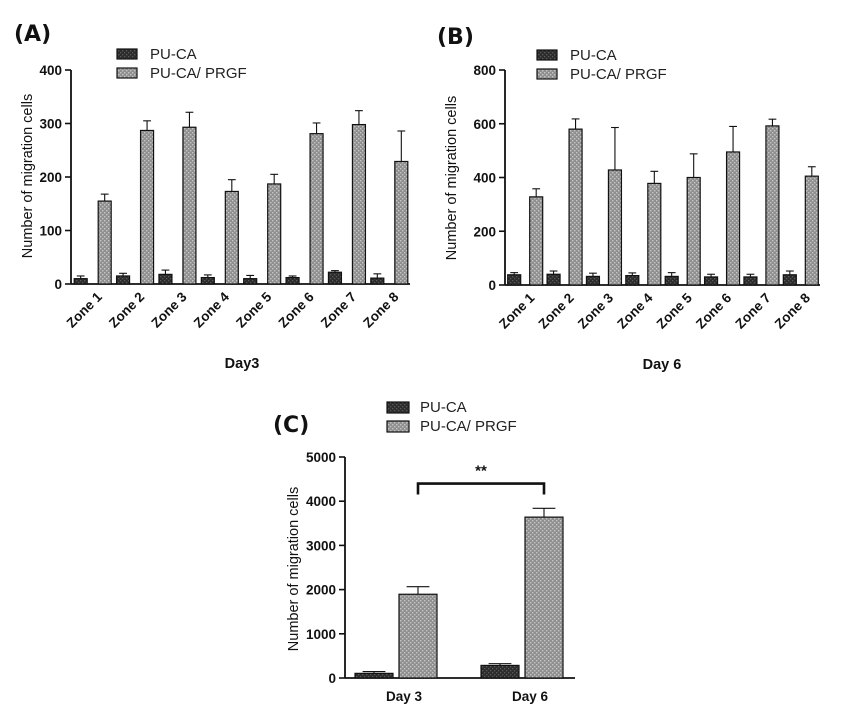 The width and height of the screenshot is (841, 723). Describe the element at coordinates (50, 231) in the screenshot. I see `panel-a-y-tick-label: 100` at that location.